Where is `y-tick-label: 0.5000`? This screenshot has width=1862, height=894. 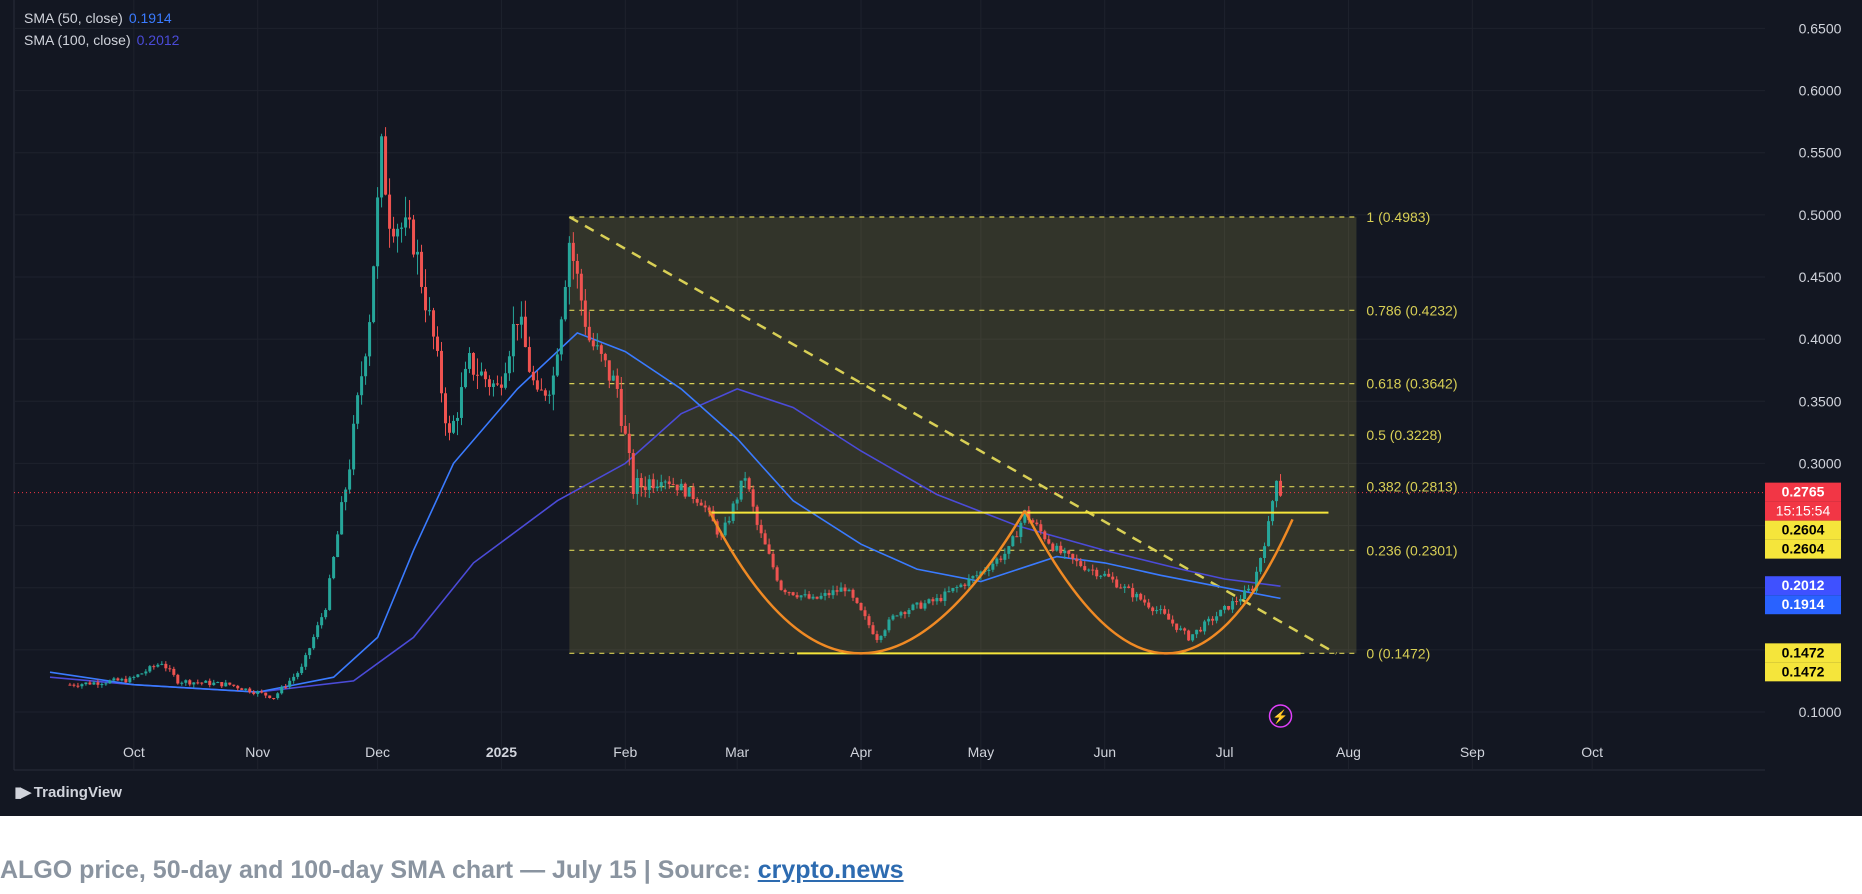 y-tick-label: 0.5000 is located at coordinates (1820, 215).